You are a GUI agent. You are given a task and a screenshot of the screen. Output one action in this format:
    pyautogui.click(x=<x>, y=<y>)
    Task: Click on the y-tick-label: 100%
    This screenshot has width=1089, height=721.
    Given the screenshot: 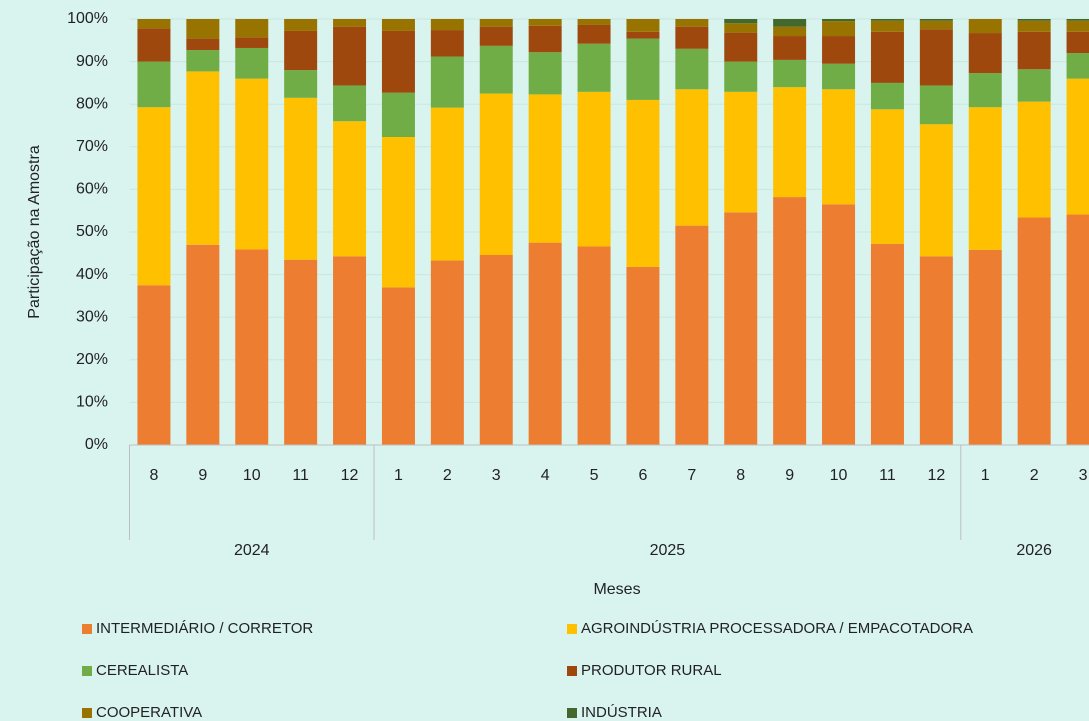 What is the action you would take?
    pyautogui.click(x=87, y=18)
    